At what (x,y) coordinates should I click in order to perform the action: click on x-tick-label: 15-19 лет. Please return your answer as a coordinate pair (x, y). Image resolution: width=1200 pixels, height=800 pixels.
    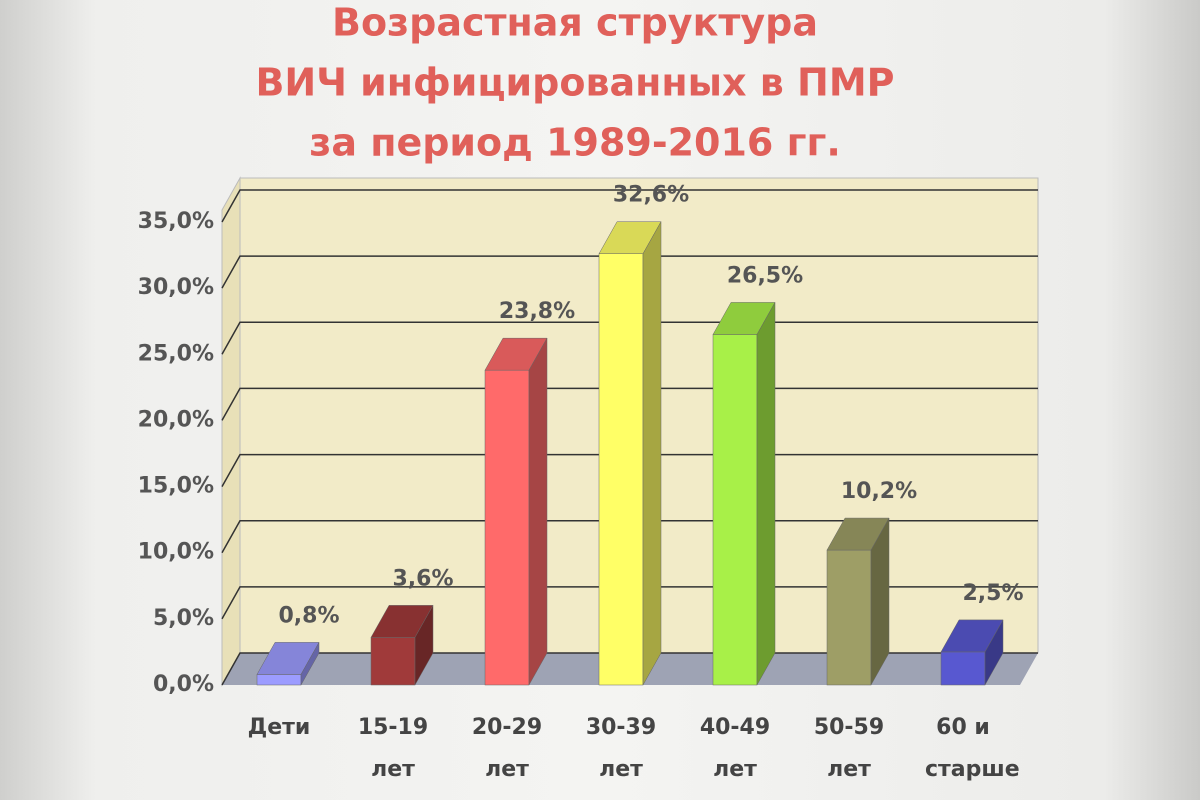
    Looking at the image, I should click on (393, 748).